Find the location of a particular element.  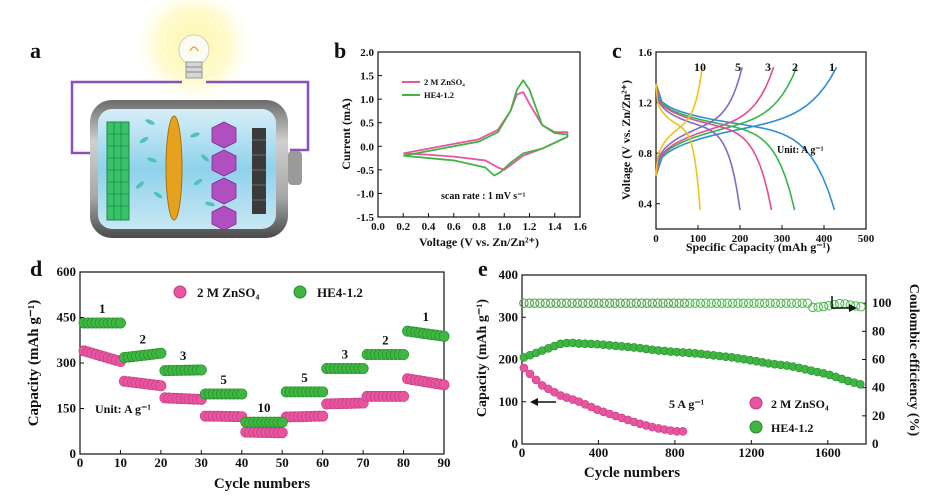

b-xtick-7: 1.4 is located at coordinates (555, 227).